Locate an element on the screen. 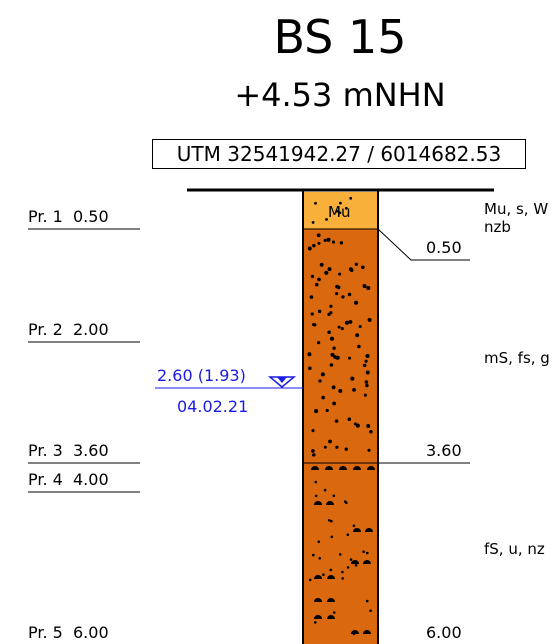 The height and width of the screenshot is (644, 556). borehole-title: BS 15 is located at coordinates (340, 37).